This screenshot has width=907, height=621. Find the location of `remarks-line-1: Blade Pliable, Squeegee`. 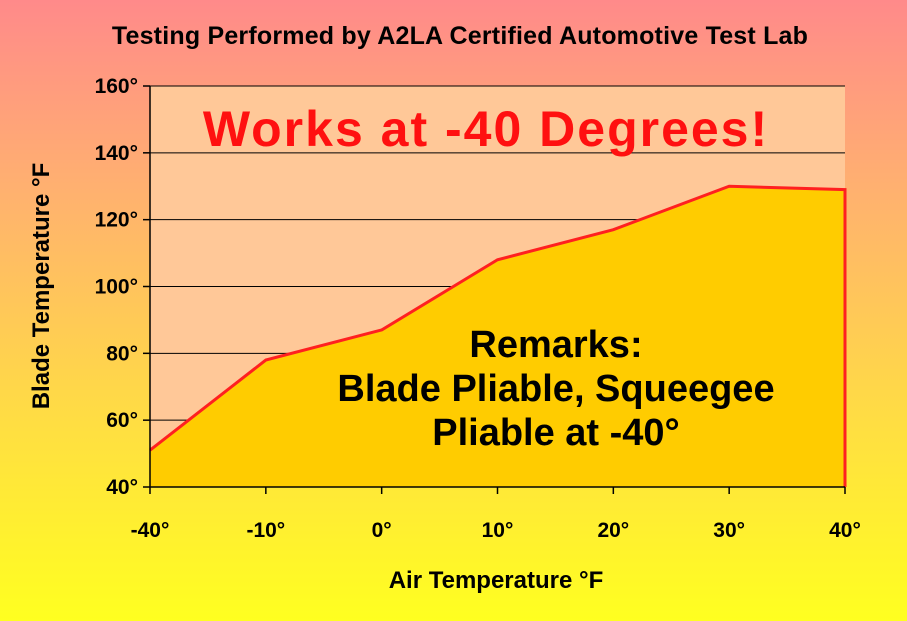

remarks-line-1: Blade Pliable, Squeegee is located at coordinates (555, 389).